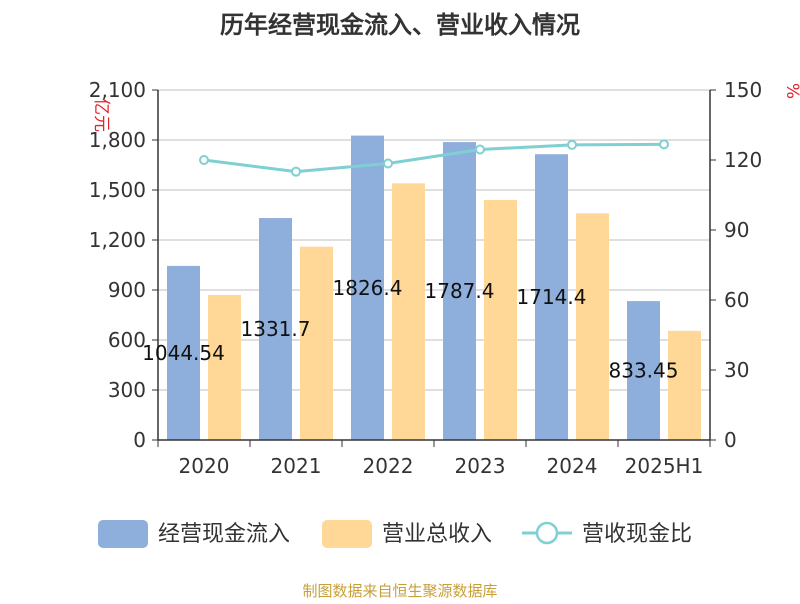 The image size is (800, 604). I want to click on y-left-tick-label: 300, so click(127, 390).